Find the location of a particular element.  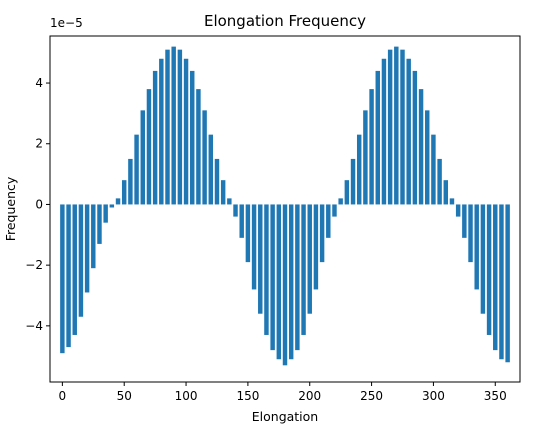

x-tick-label: 0 is located at coordinates (63, 396).